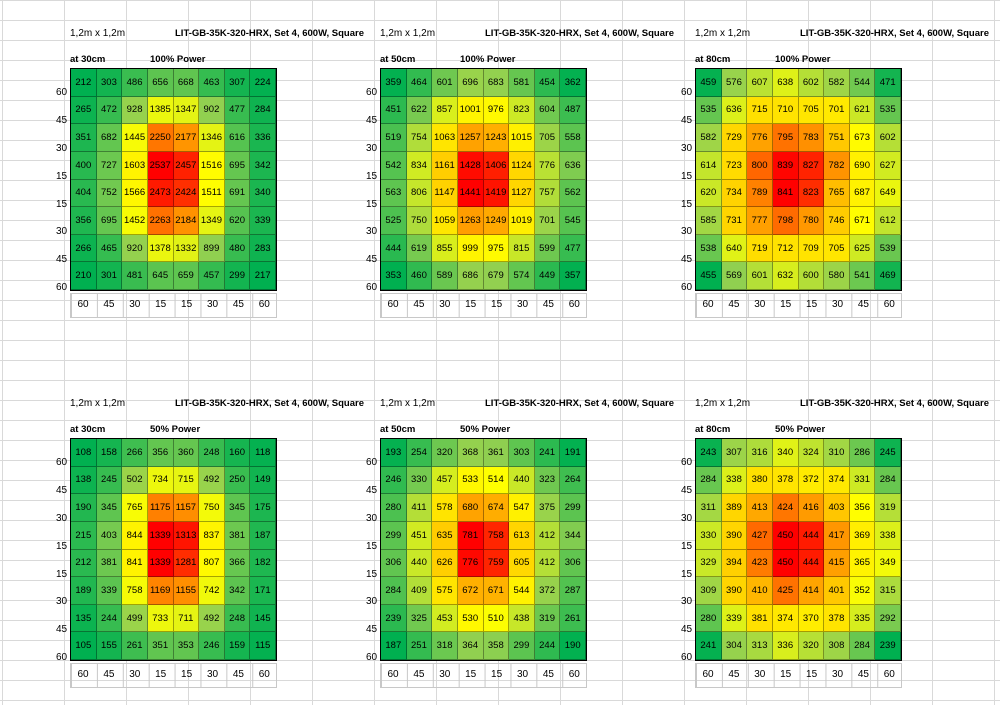  What do you see at coordinates (785, 646) in the screenshot?
I see `heatmap-cell: 336` at bounding box center [785, 646].